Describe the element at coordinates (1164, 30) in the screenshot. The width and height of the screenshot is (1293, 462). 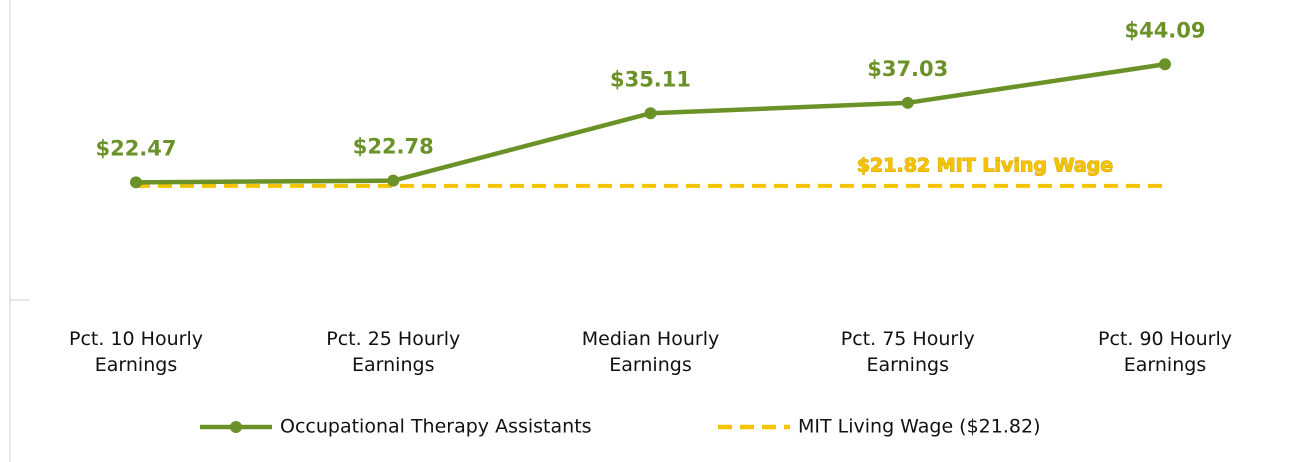
I see `data-label: $44.09` at that location.